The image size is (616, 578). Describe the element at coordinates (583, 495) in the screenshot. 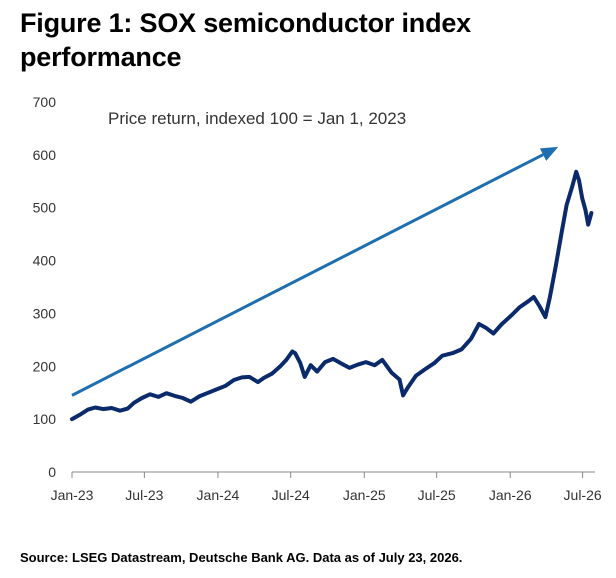

I see `x-tick-label: Jul-26` at that location.